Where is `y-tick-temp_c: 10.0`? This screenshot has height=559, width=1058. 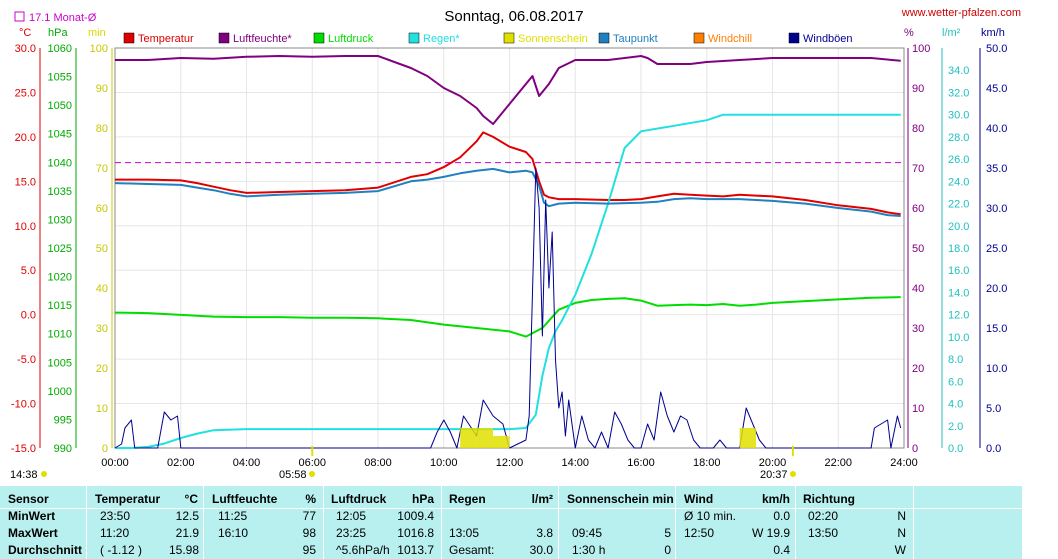
y-tick-temp_c: 10.0 is located at coordinates (25, 227).